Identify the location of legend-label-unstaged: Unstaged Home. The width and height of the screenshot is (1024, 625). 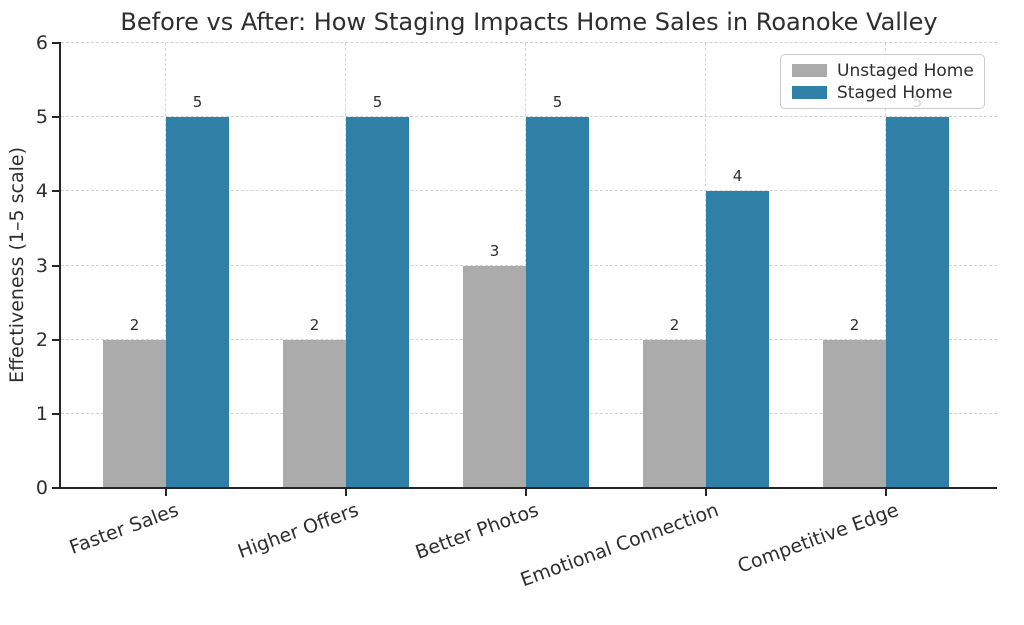
(905, 70).